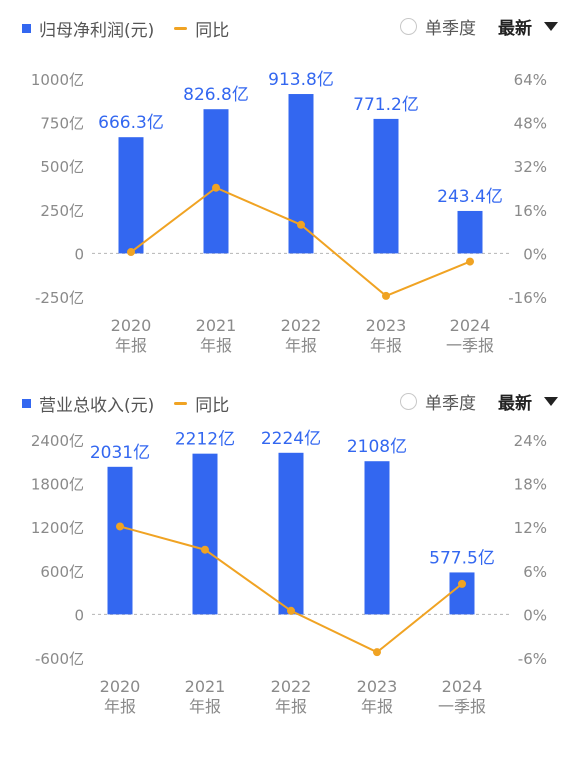 Image resolution: width=584 pixels, height=759 pixels. I want to click on left-axis-tick-label: 250亿, so click(62, 211).